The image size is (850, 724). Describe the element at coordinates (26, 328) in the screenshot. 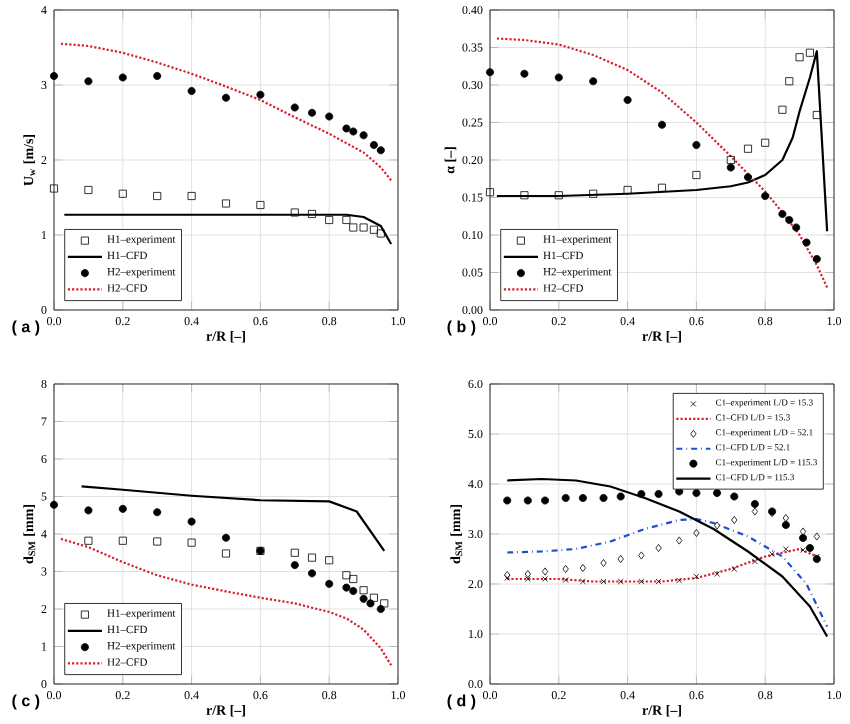

I see `text: ( a )` at that location.